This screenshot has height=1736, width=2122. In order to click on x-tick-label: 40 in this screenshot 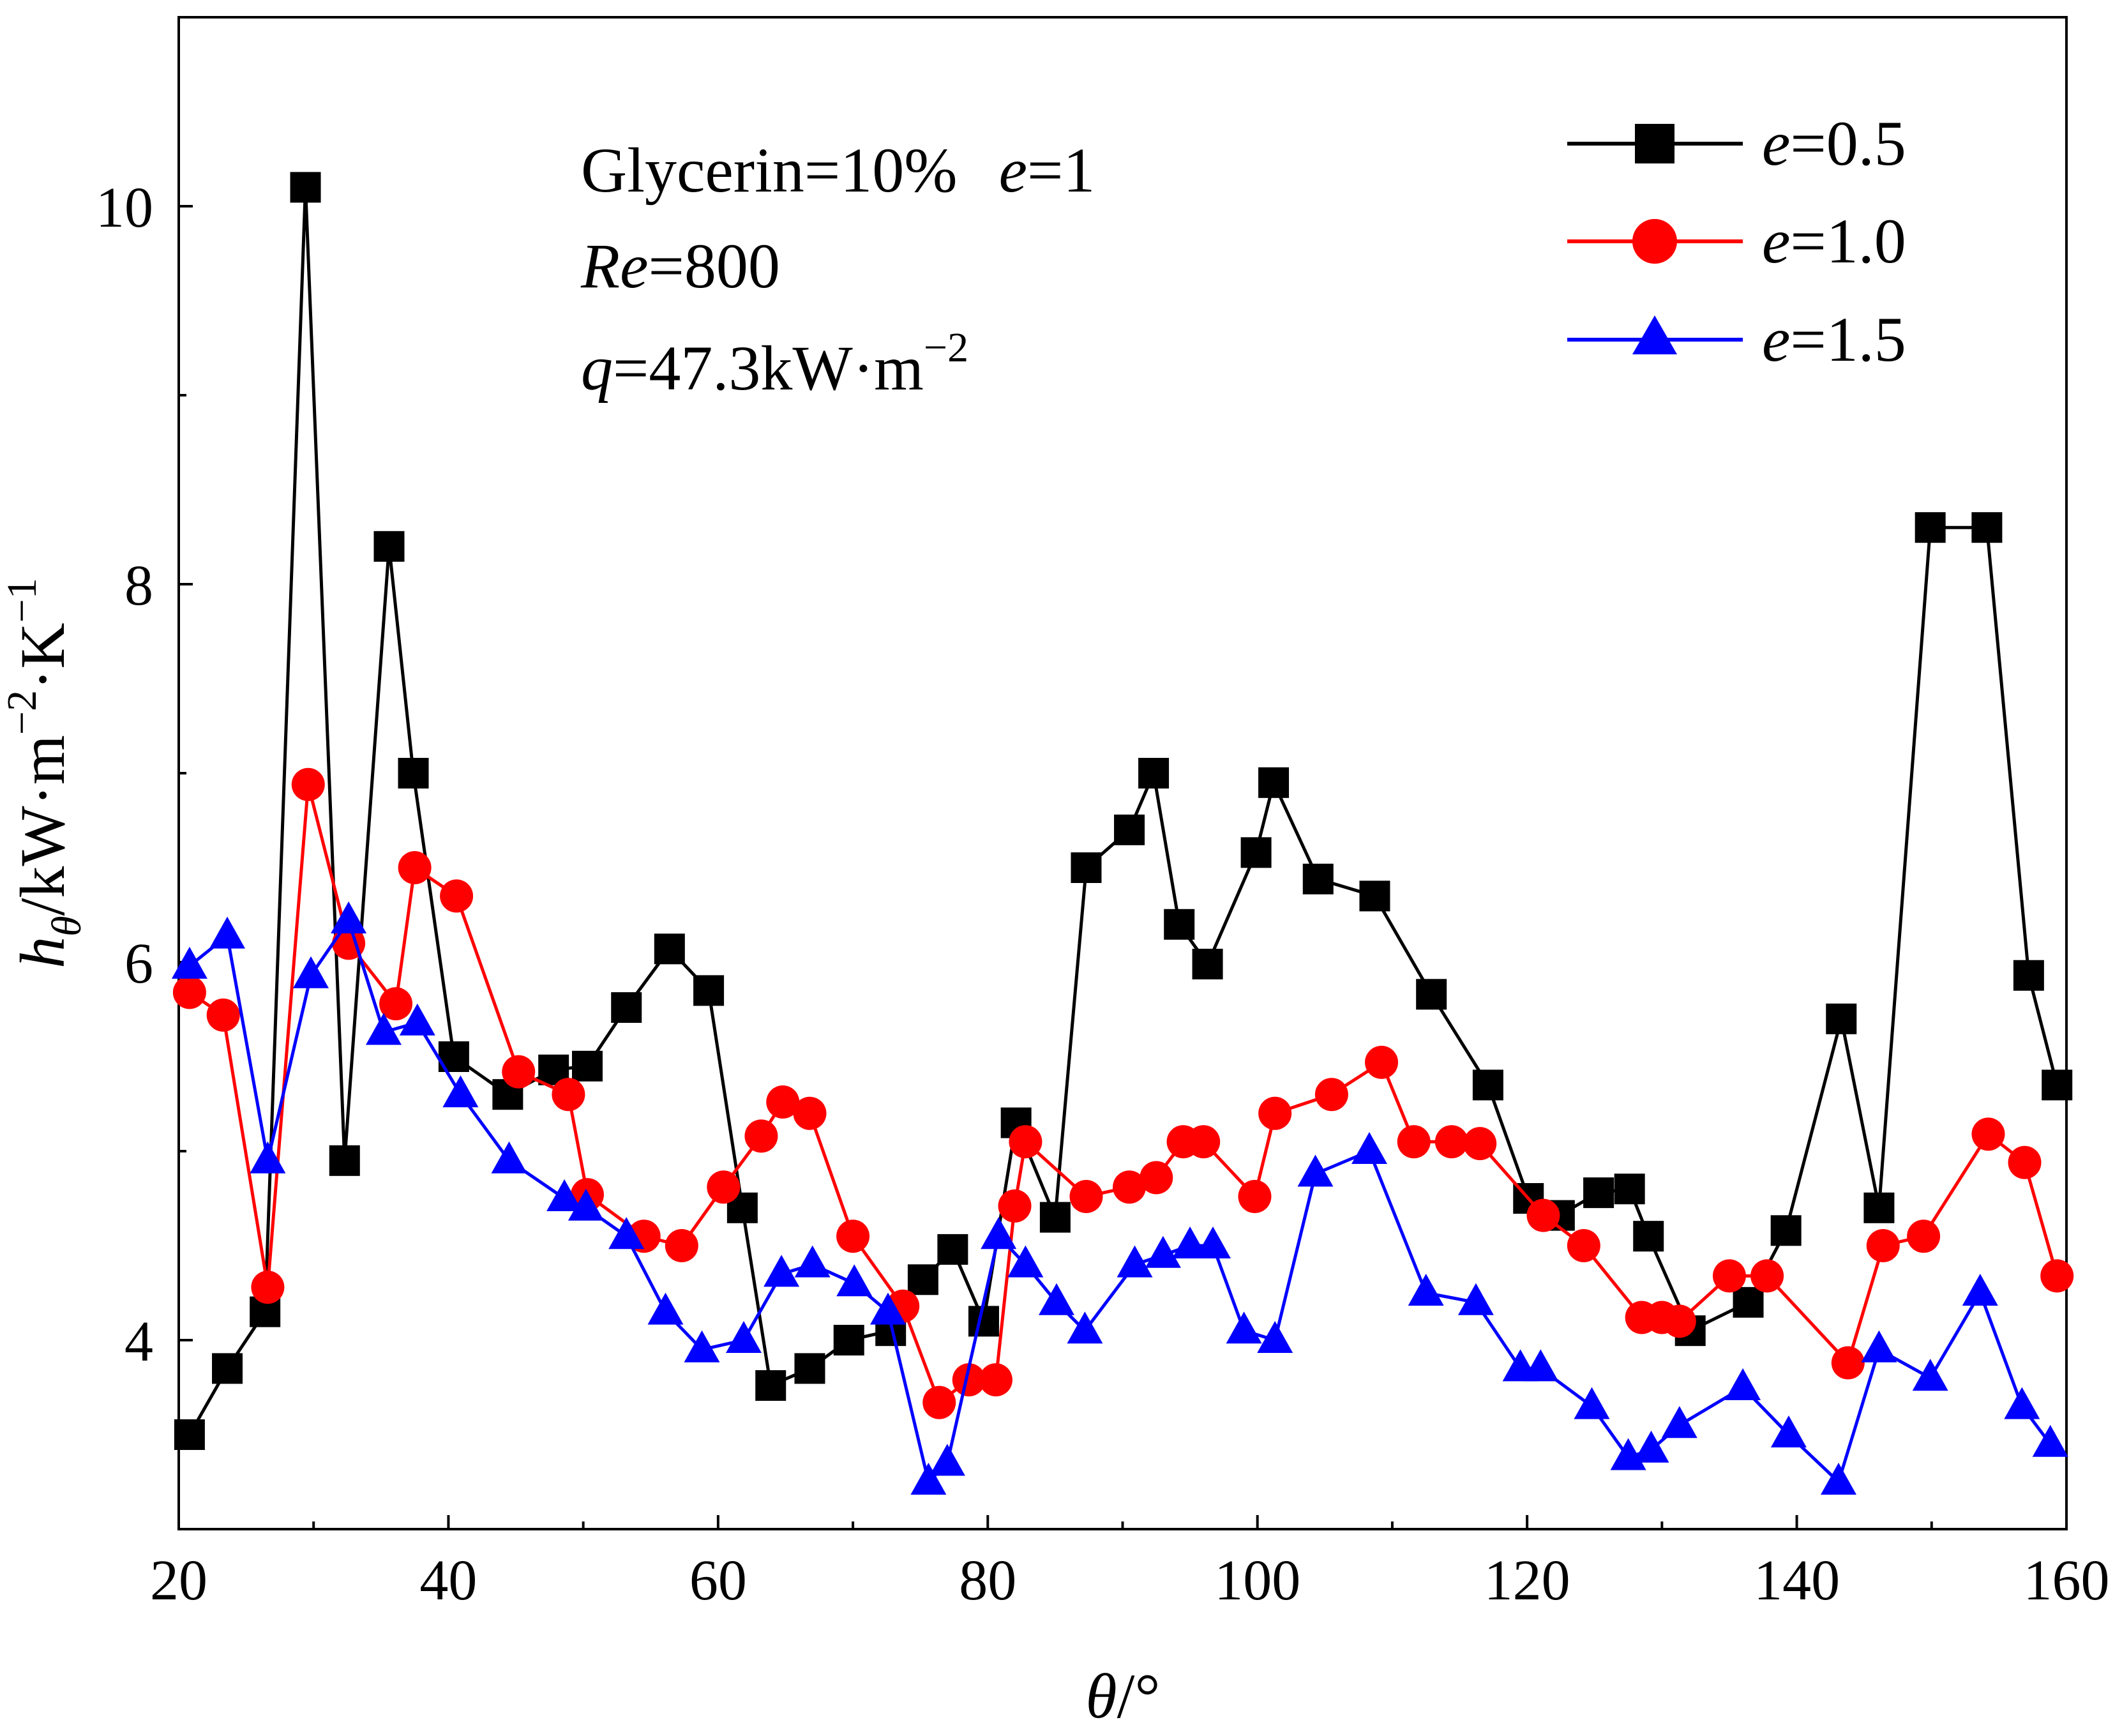, I will do `click(448, 1580)`.